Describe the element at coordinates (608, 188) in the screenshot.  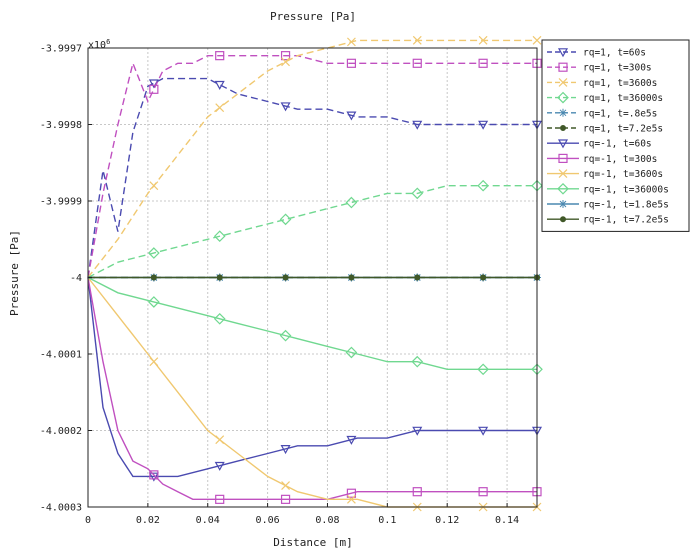
I see `legend-entry: rq=-1, t=36000s` at that location.